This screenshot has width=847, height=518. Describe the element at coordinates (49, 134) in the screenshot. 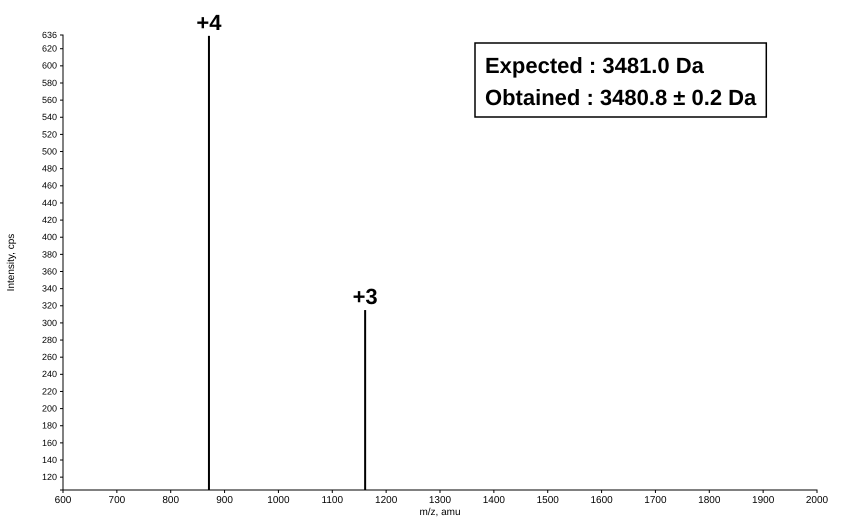

I see `y-tick-label: 520` at that location.